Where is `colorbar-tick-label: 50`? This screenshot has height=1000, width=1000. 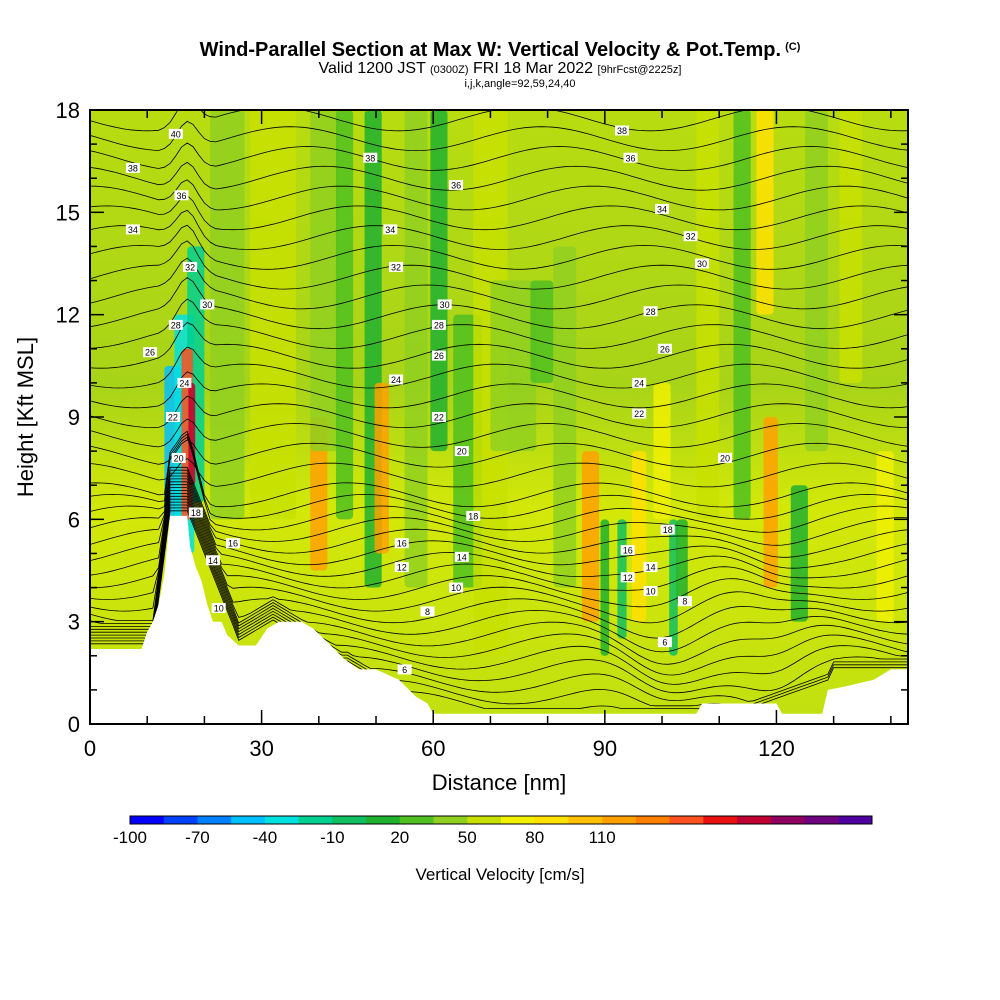 colorbar-tick-label: 50 is located at coordinates (467, 837).